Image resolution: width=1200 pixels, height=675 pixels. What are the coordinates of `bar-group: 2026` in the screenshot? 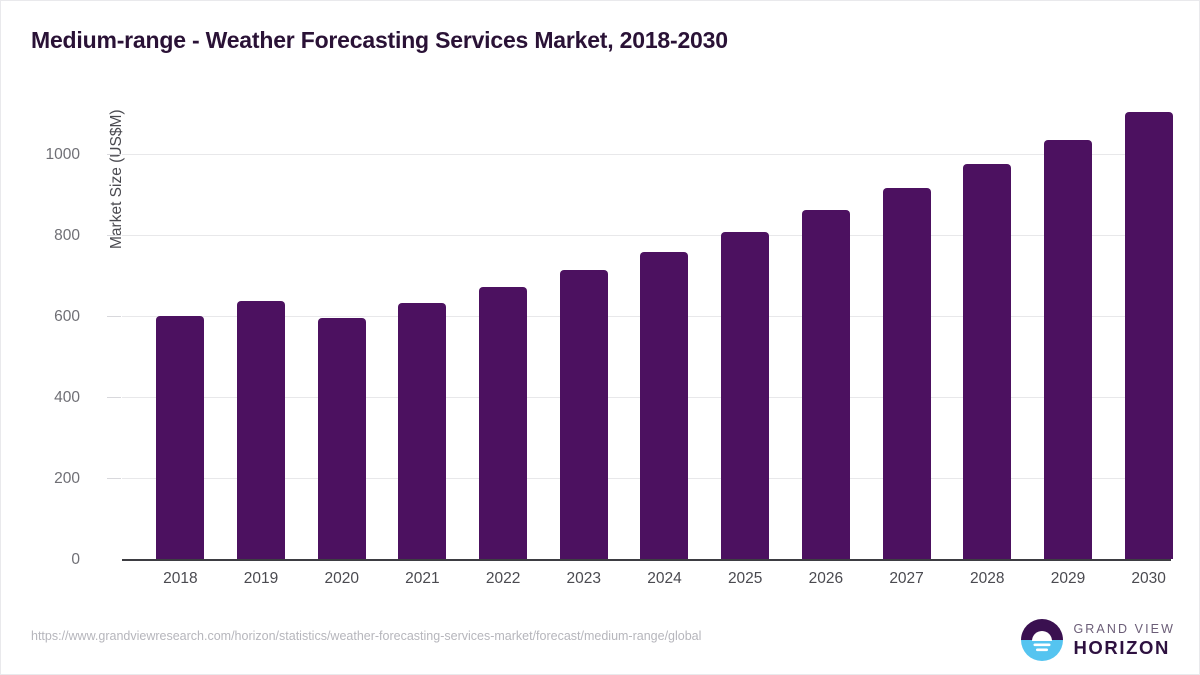 It's located at (826, 339).